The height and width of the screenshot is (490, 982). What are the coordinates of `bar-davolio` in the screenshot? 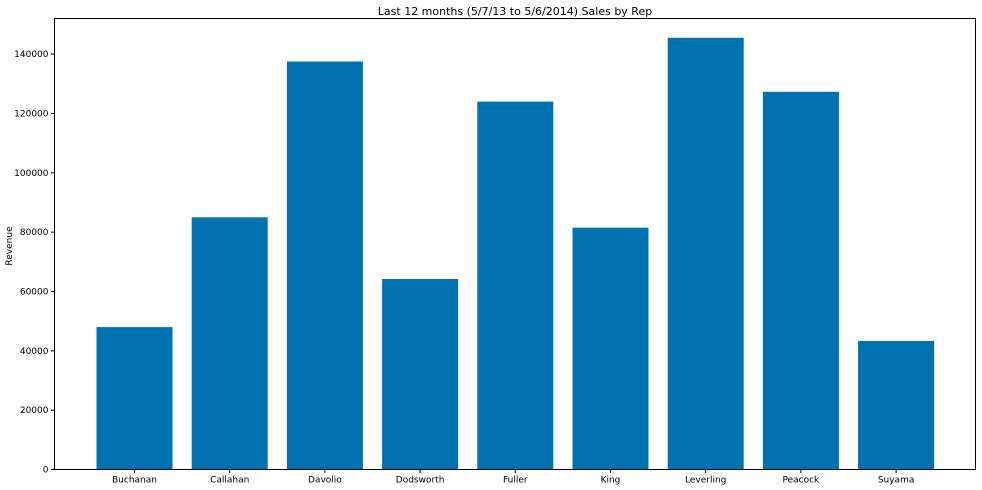 It's located at (324, 265).